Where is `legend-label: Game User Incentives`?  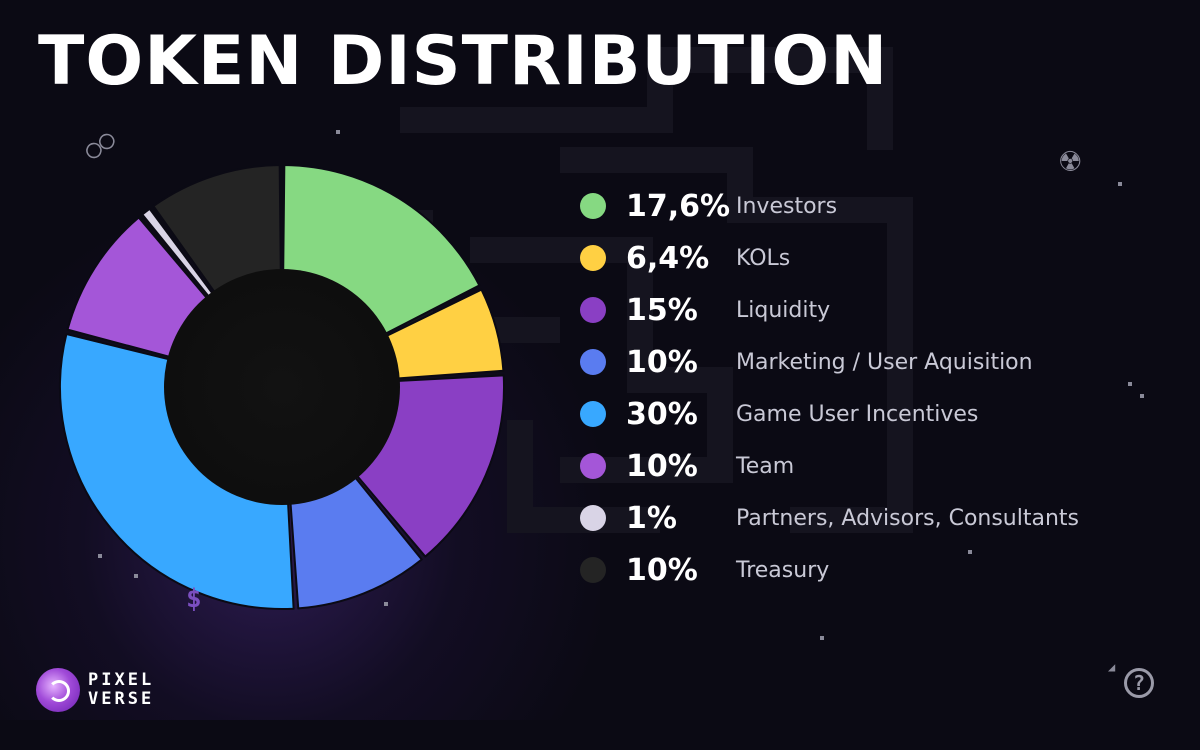 legend-label: Game User Incentives is located at coordinates (857, 414).